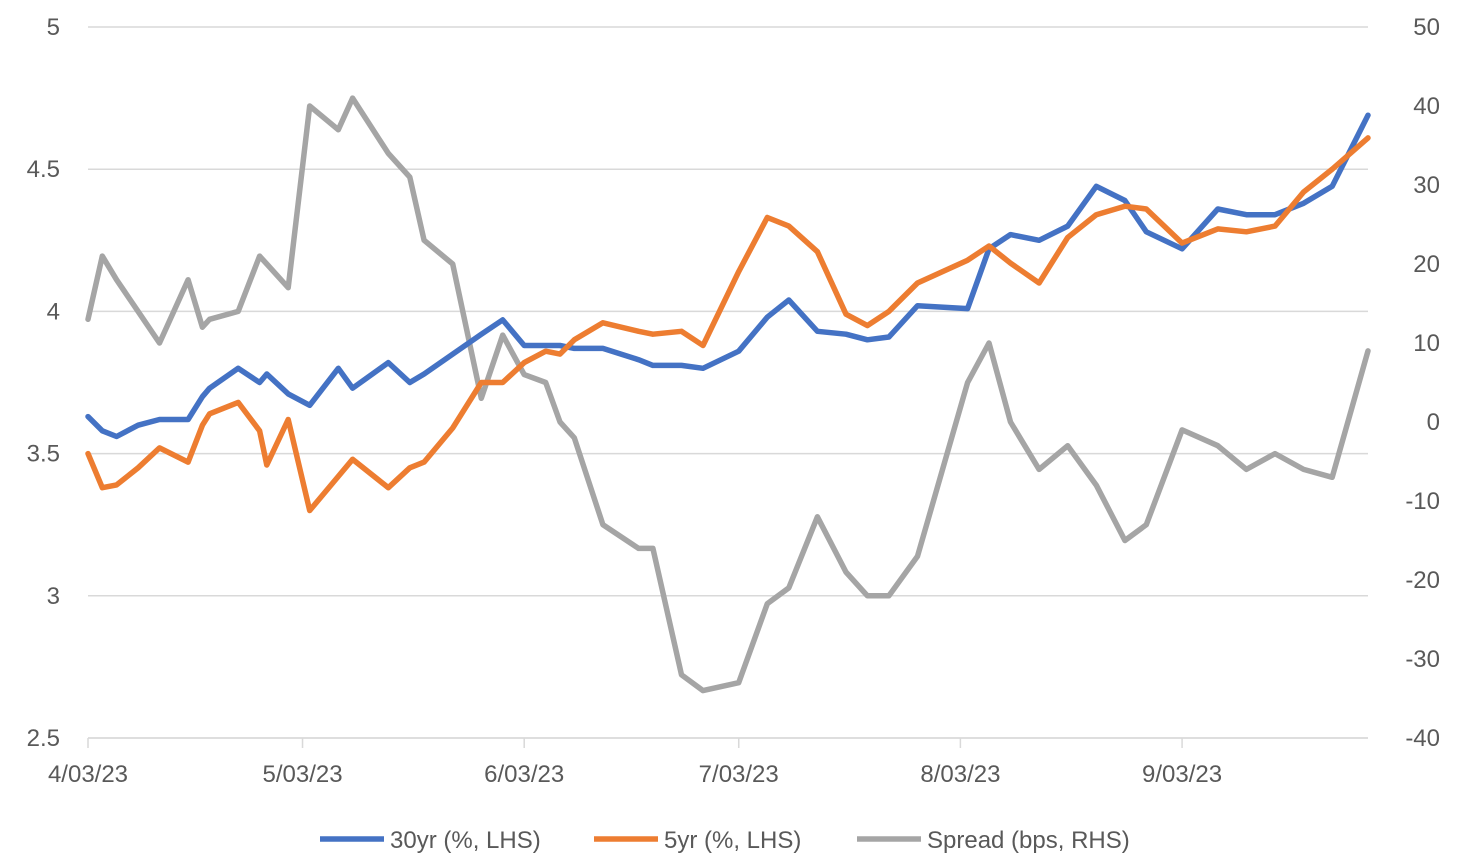 The width and height of the screenshot is (1466, 866). Describe the element at coordinates (88, 774) in the screenshot. I see `x-tick-label: 4/03/23` at that location.